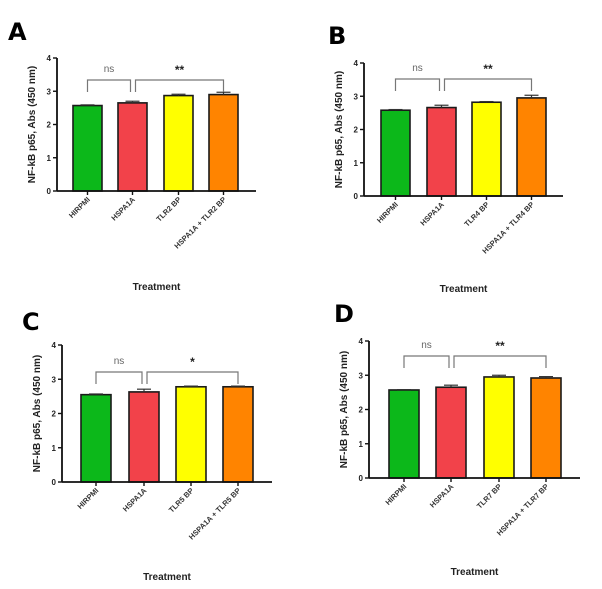 This screenshot has width=602, height=589. I want to click on panel-letter: A, so click(17, 32).